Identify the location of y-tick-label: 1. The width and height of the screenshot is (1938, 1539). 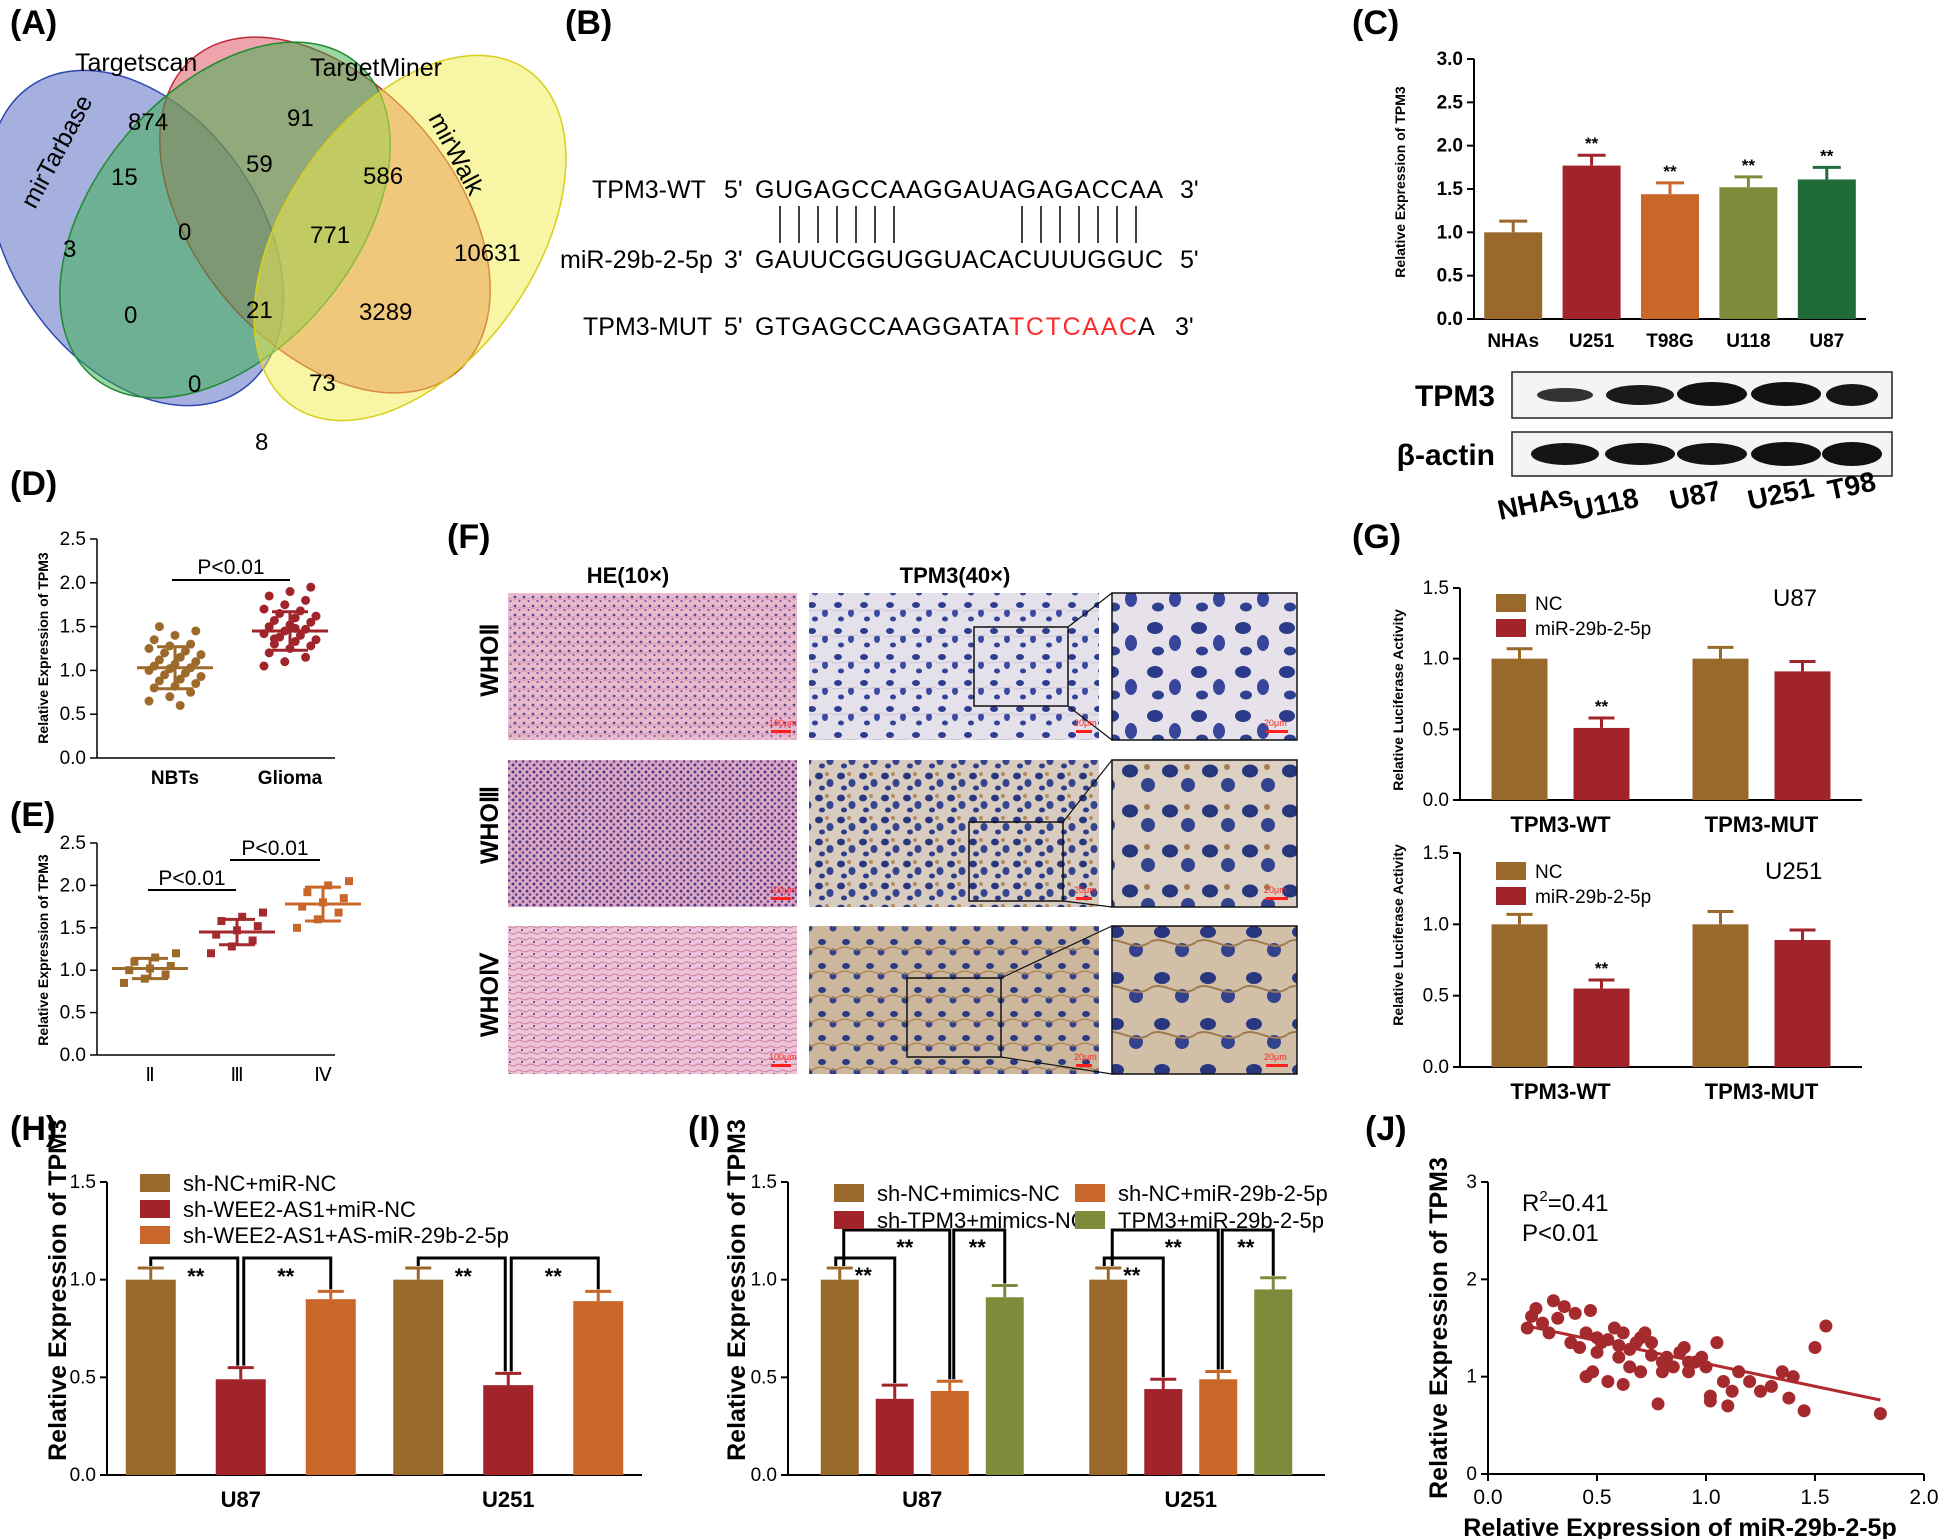
(1471, 1377).